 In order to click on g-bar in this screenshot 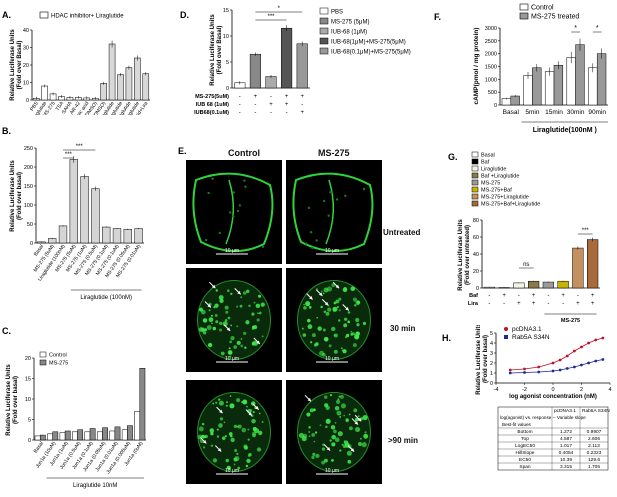, I will do `click(533, 284)`.